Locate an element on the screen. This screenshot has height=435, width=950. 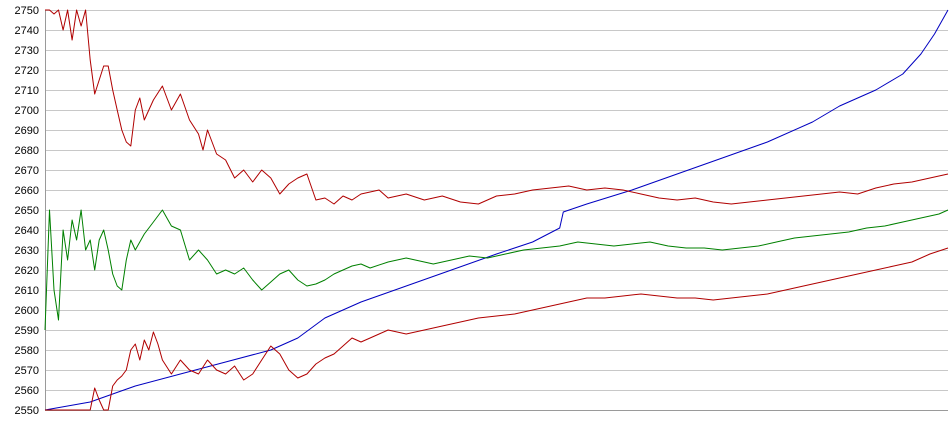
y-tick-label: 2730 is located at coordinates (27, 51).